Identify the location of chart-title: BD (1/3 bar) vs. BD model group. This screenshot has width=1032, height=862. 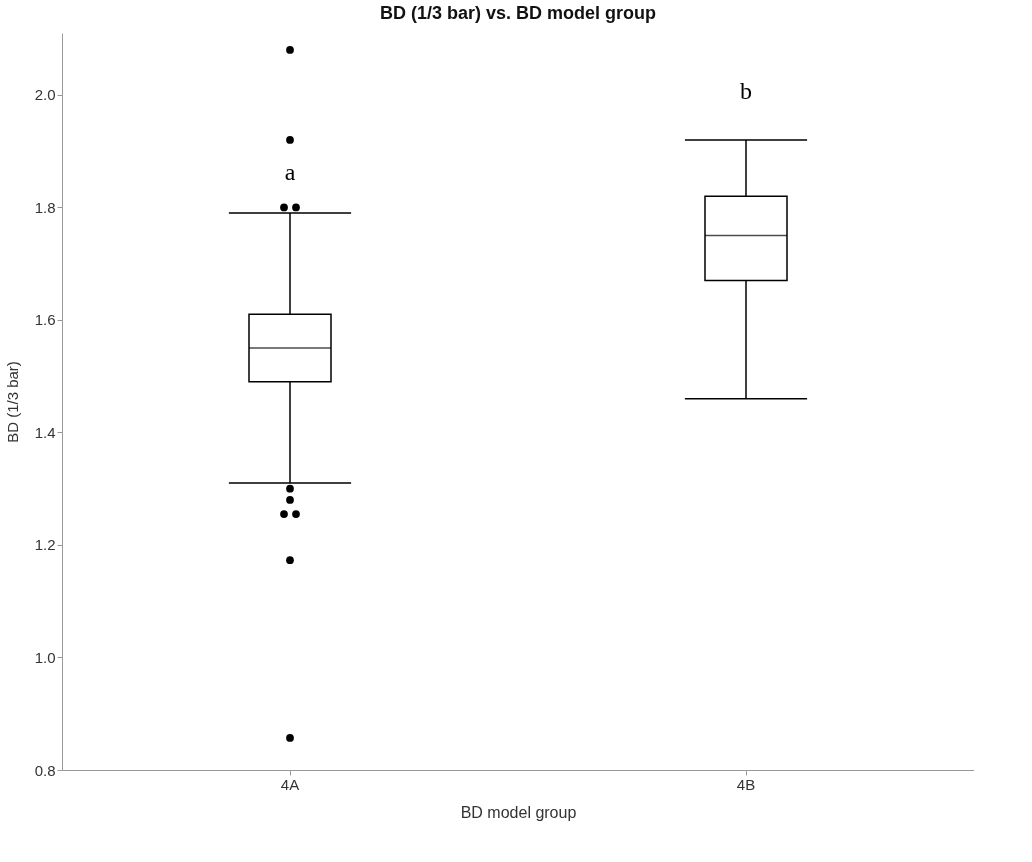
(518, 13).